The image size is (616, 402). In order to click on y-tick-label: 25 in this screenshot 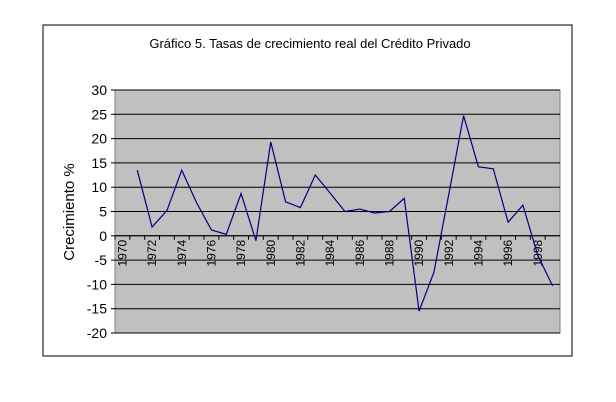, I will do `click(99, 114)`.